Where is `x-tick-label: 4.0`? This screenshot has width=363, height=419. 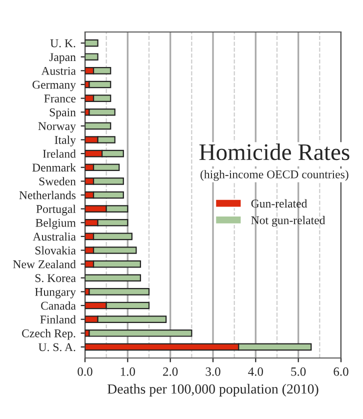 x-tick-label: 4.0 is located at coordinates (256, 371).